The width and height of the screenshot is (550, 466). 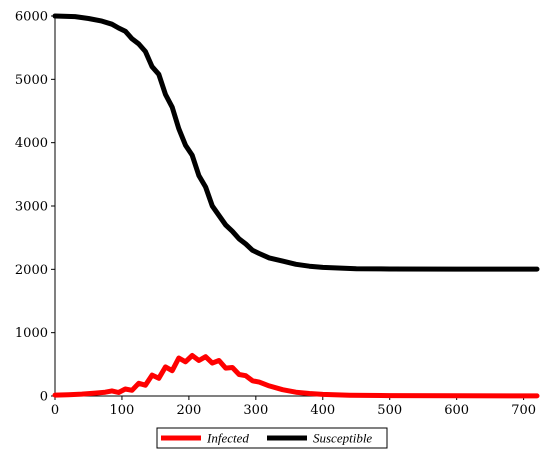 I want to click on x-tick-label: 400, so click(x=322, y=410).